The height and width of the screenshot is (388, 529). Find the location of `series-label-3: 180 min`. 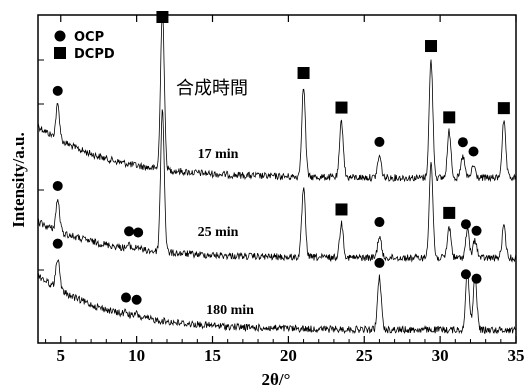

series-label-3: 180 min is located at coordinates (230, 310).